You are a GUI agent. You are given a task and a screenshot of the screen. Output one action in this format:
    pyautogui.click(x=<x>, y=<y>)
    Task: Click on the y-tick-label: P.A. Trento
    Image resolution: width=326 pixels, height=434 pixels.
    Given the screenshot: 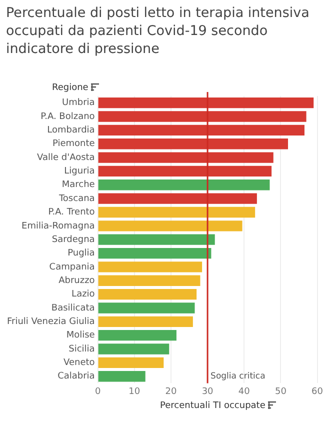 What is the action you would take?
    pyautogui.click(x=72, y=213)
    